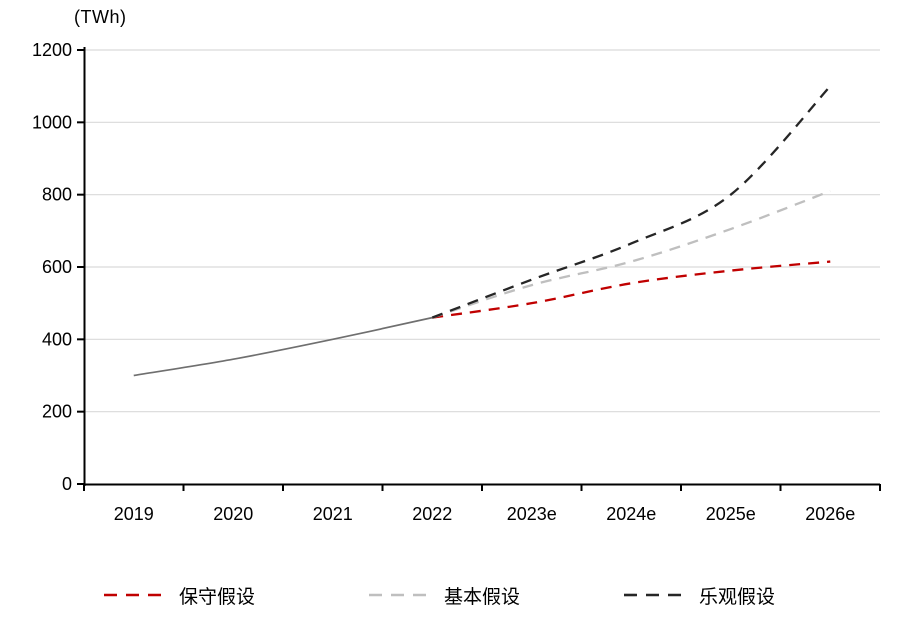 This screenshot has height=627, width=900. What do you see at coordinates (333, 514) in the screenshot?
I see `x-axis-tick-label: 2021` at bounding box center [333, 514].